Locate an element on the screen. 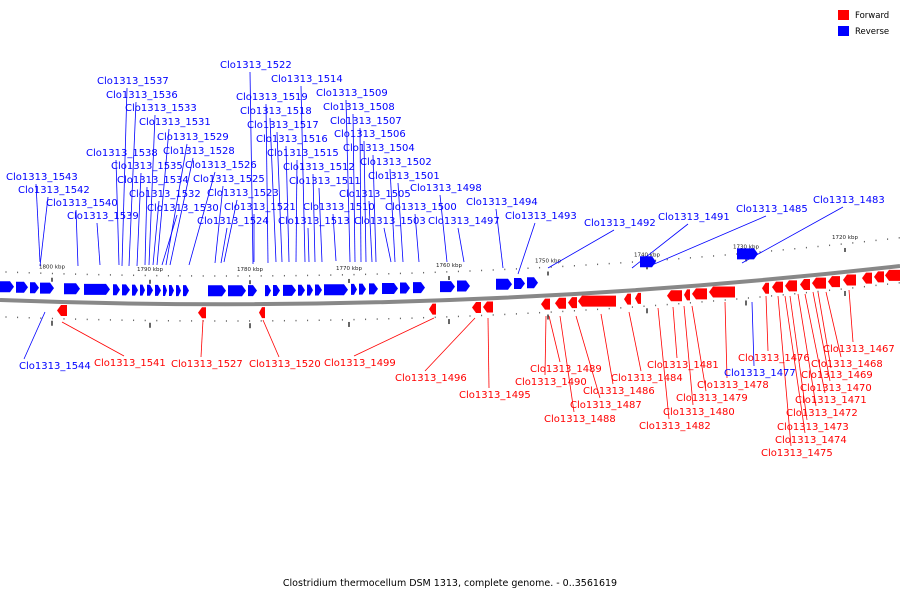 This screenshot has height=600, width=900. reverse-gene-label: Clo1313_1506 is located at coordinates (370, 134).